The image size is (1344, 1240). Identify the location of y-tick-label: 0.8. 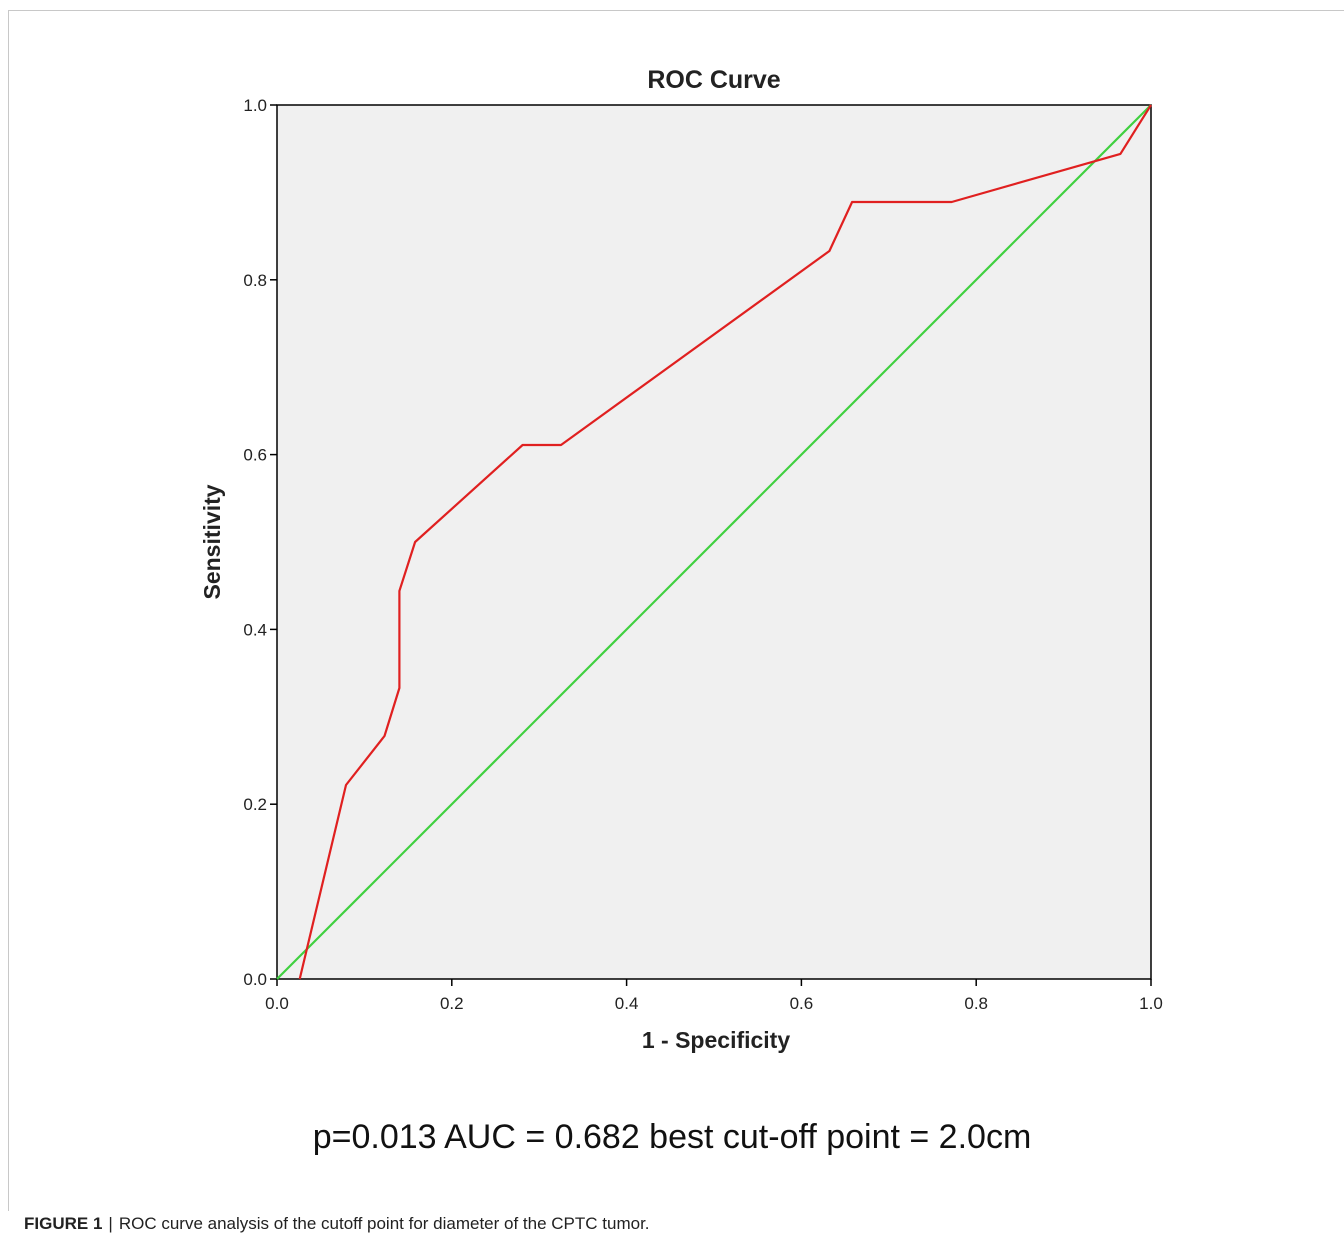
(255, 280).